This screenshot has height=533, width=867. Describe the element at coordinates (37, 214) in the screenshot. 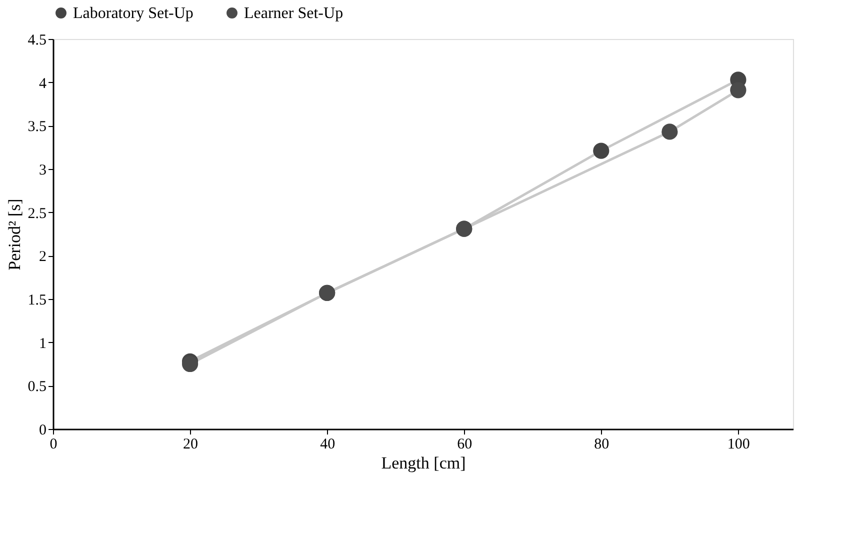

I see `y-tick-label: 2.5` at that location.